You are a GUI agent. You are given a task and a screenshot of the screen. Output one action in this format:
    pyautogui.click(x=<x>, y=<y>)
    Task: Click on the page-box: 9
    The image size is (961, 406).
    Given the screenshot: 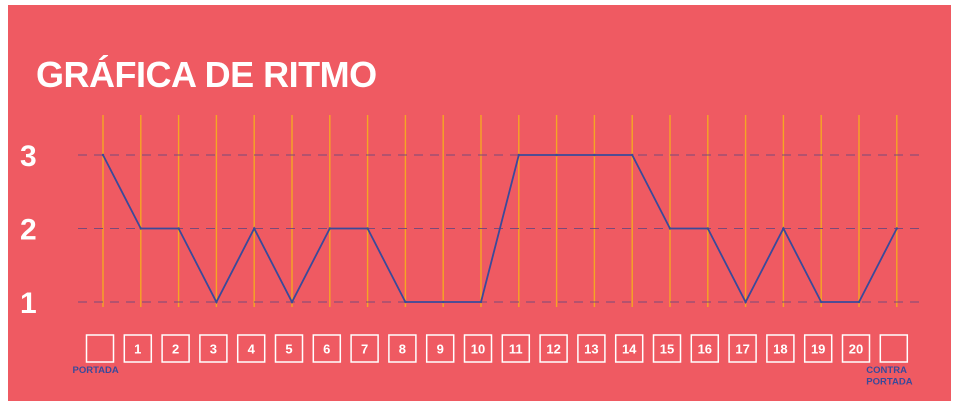 What is the action you would take?
    pyautogui.click(x=440, y=348)
    